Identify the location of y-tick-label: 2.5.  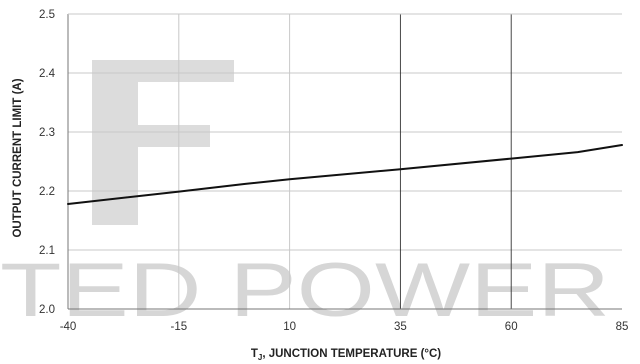
(47, 15).